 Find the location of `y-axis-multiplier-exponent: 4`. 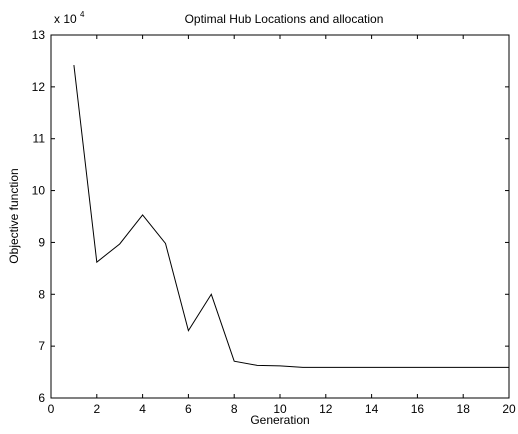

y-axis-multiplier-exponent: 4 is located at coordinates (82, 14).